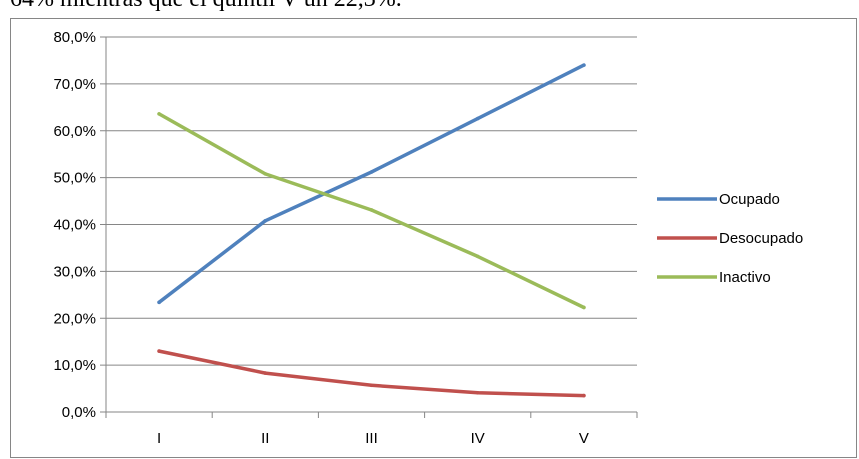 Image resolution: width=859 pixels, height=459 pixels. What do you see at coordinates (206, 6) in the screenshot?
I see `caption-text: 64% mientras que el quintil V un 22,3%.` at bounding box center [206, 6].